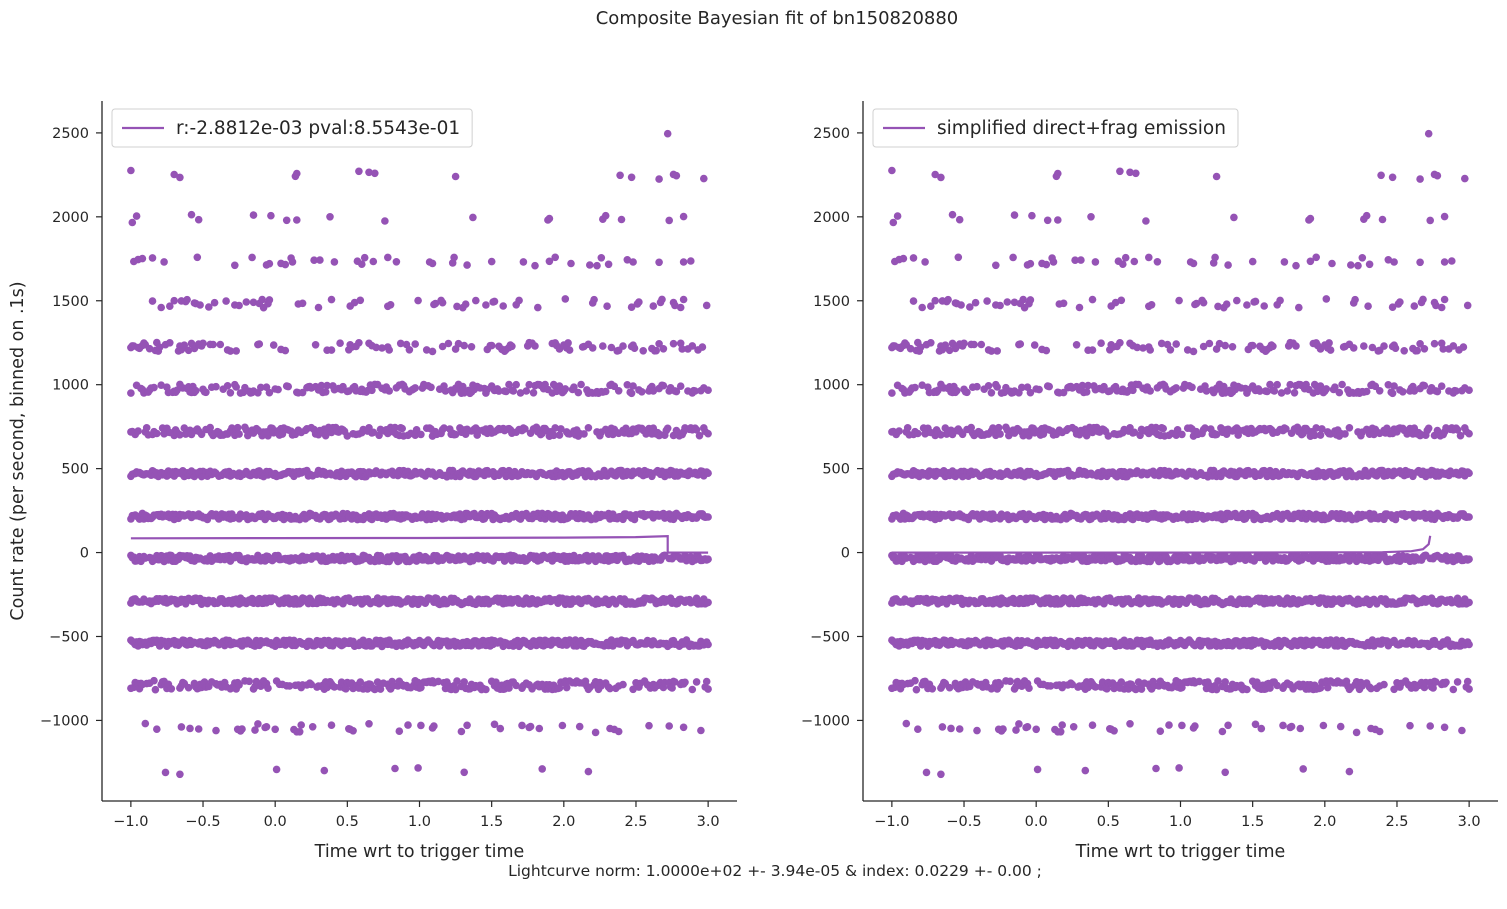 Image resolution: width=1507 pixels, height=909 pixels. I want to click on x-tick-label: 3.0, so click(708, 822).